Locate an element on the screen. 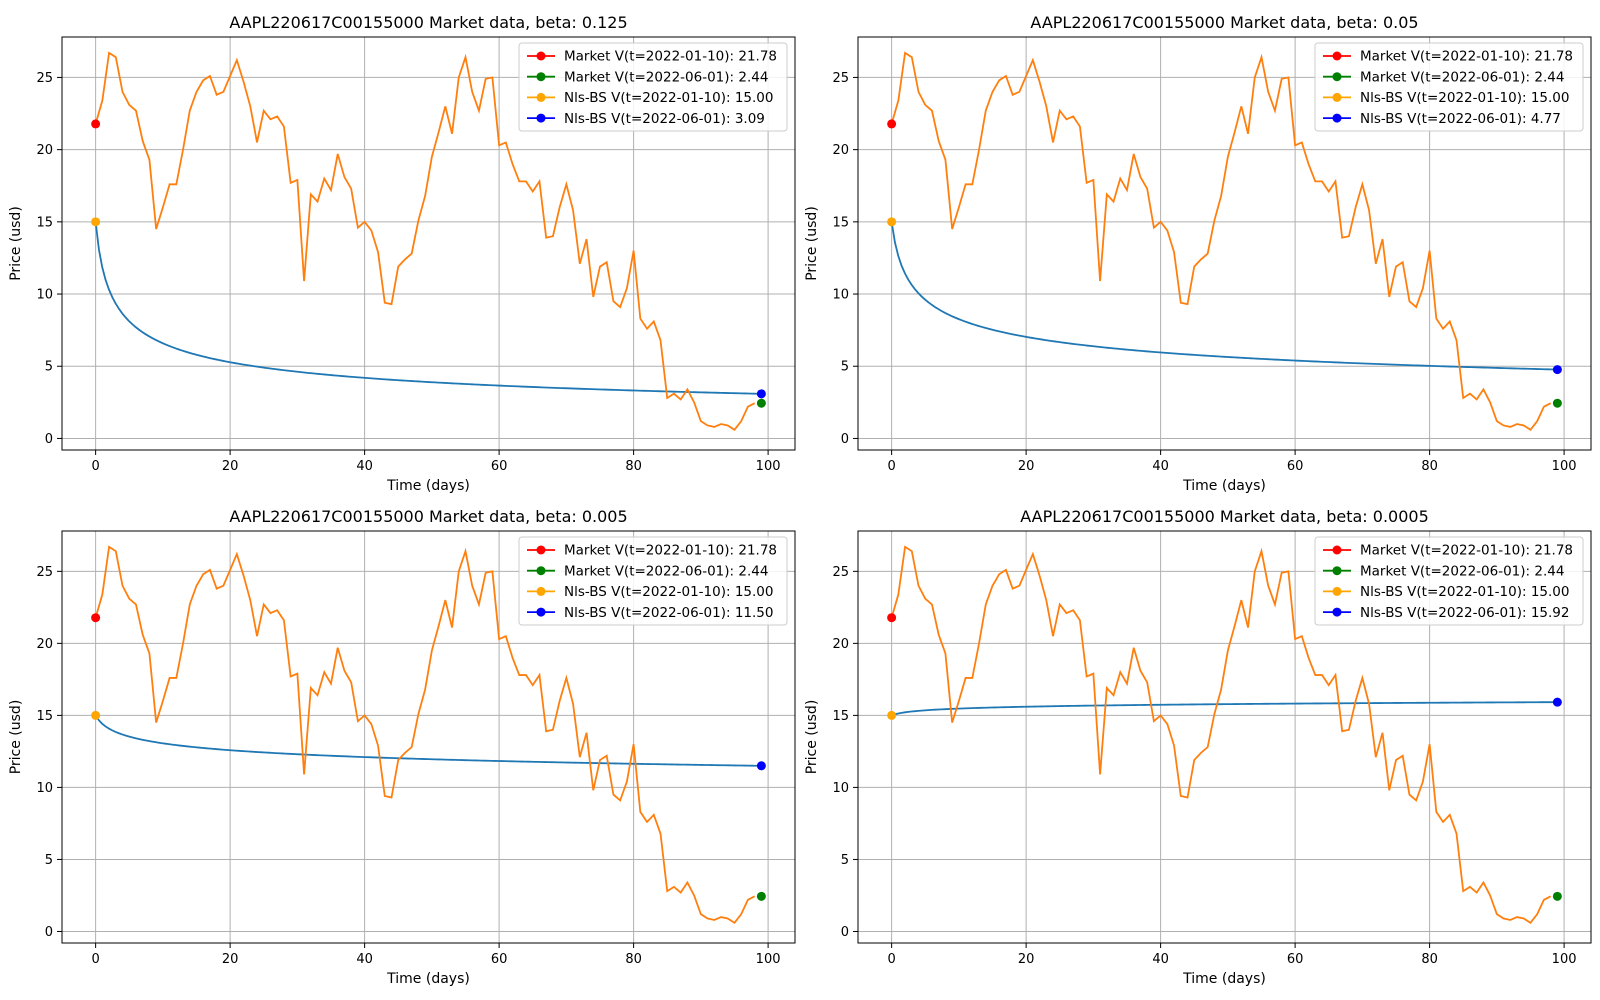  legend-label: Nls-BS V(t=2022-06-01): 11.50 is located at coordinates (668, 613).